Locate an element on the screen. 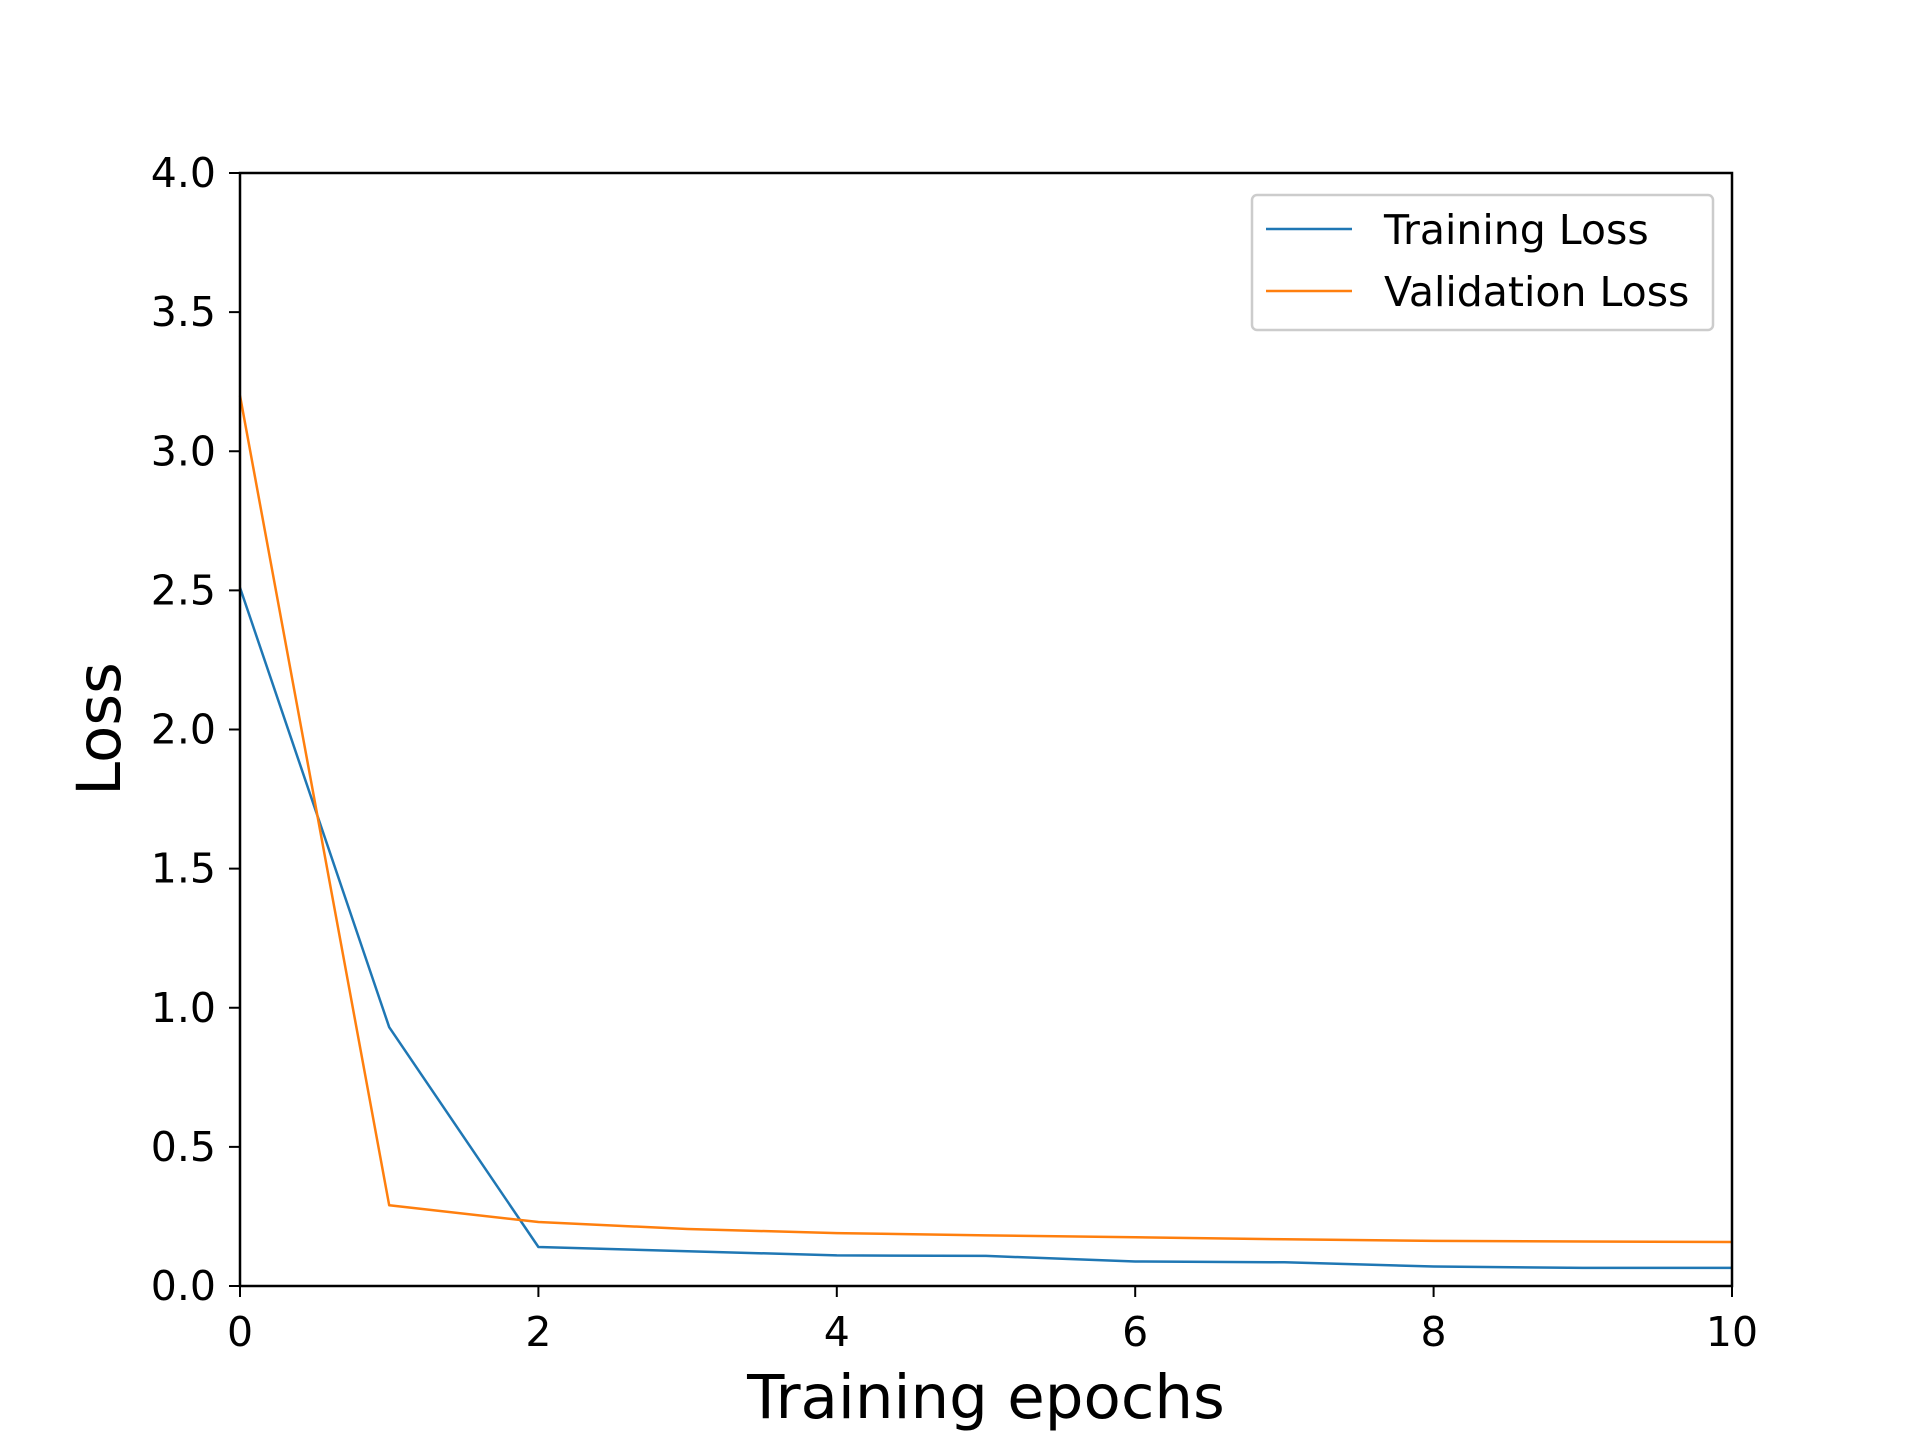 This screenshot has width=1920, height=1440. y-axis: 0.0 0.5 1.0 1.5 2.0 2.5 3.0 3.5 4.0 is located at coordinates (195, 729).